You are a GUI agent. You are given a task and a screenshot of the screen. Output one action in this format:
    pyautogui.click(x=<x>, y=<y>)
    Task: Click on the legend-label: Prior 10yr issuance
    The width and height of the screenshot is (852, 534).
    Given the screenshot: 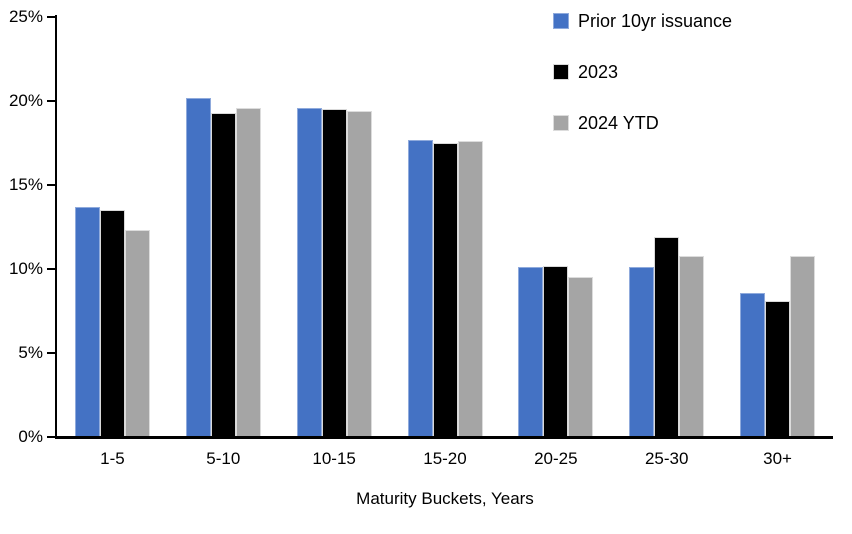 What is the action you would take?
    pyautogui.click(x=655, y=20)
    